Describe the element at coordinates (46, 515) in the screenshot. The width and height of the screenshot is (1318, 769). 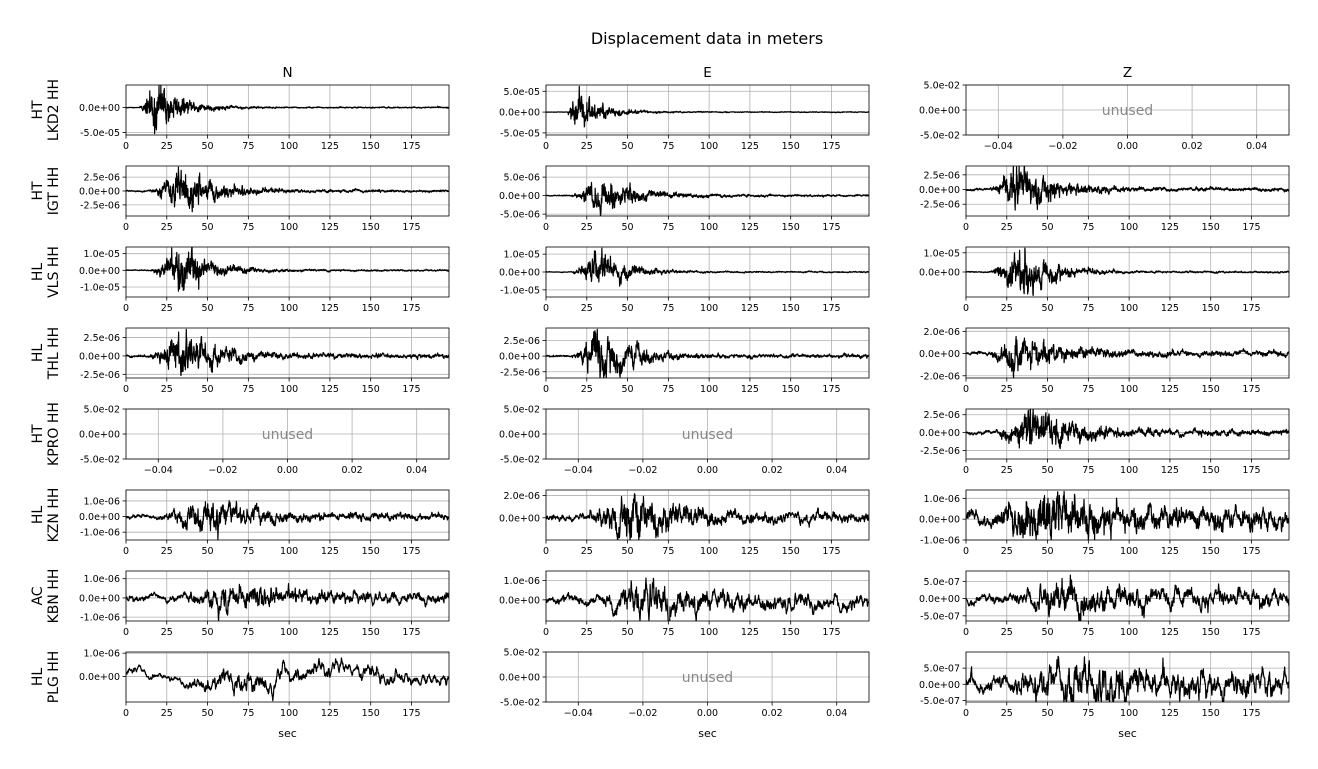
I see `station-label-5: HL KZN HH` at that location.